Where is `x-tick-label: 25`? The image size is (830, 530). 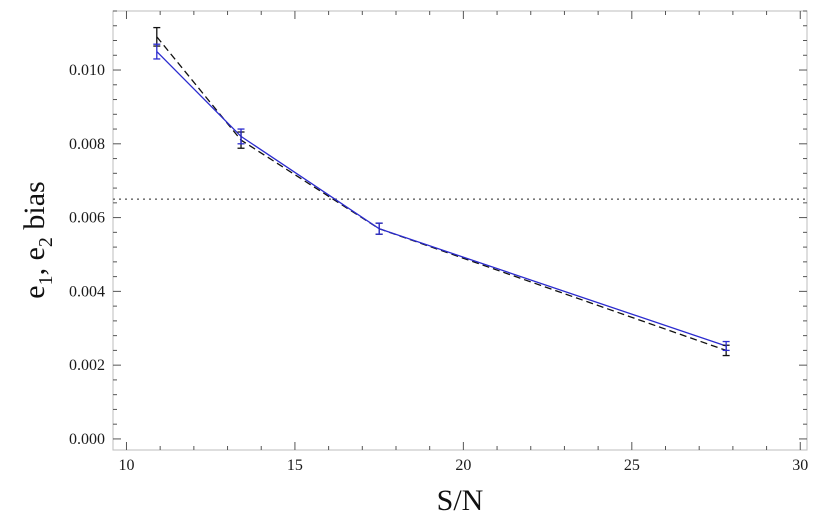
x-tick-label: 25 is located at coordinates (632, 465).